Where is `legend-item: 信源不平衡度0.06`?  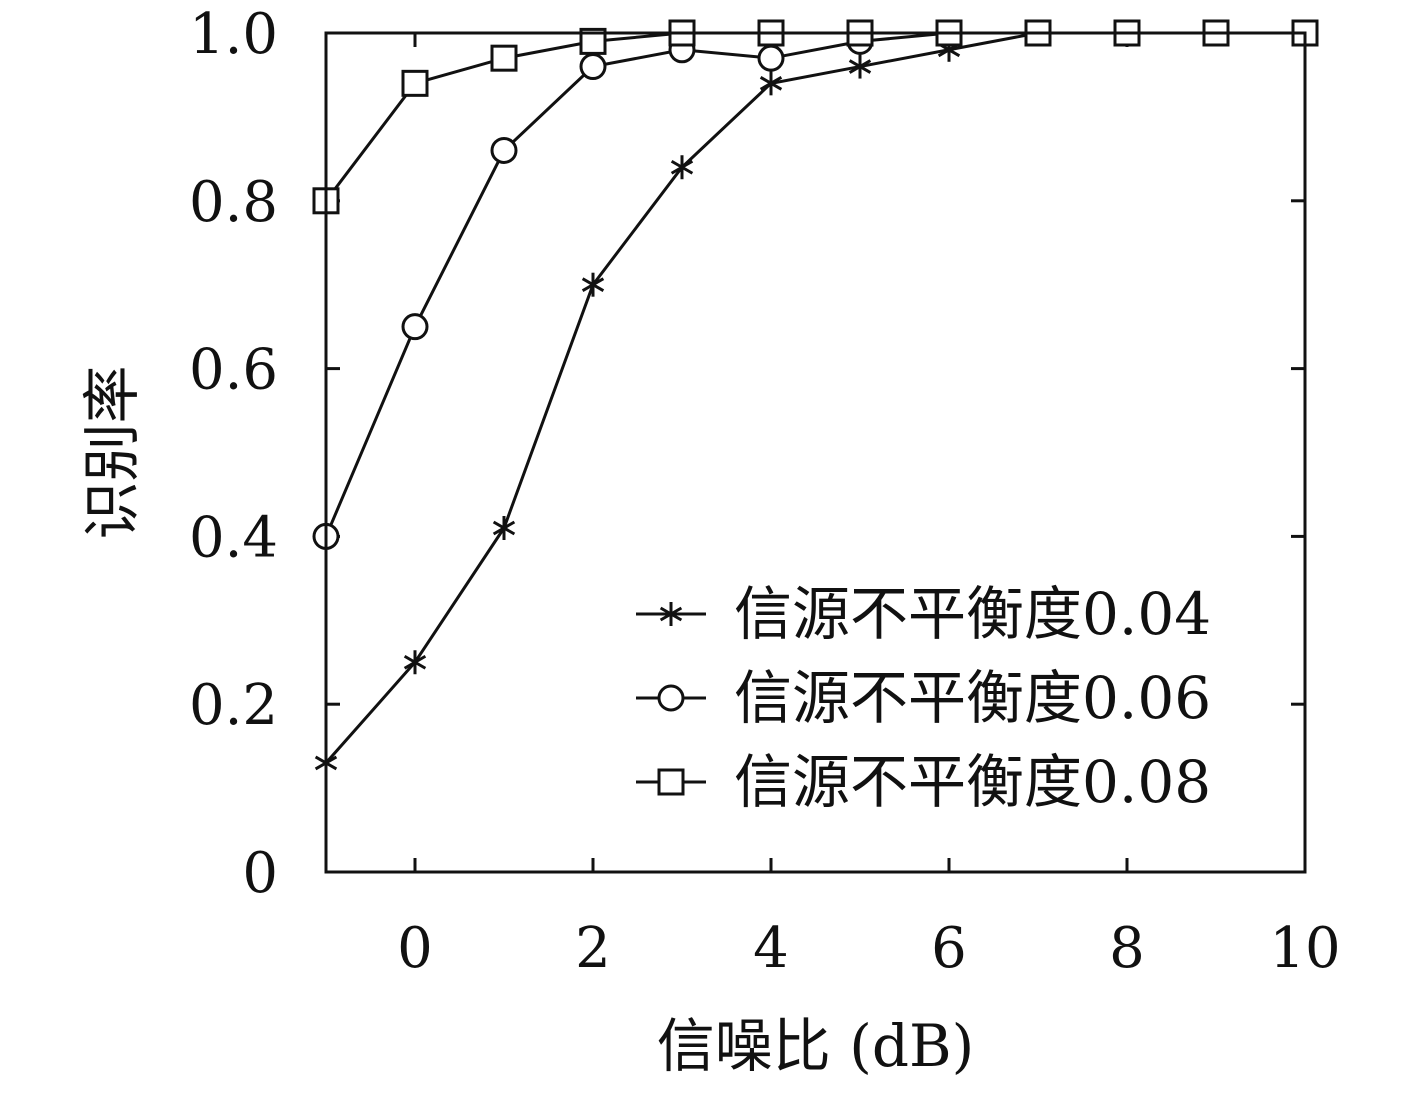 legend-item: 信源不平衡度0.06 is located at coordinates (923, 698).